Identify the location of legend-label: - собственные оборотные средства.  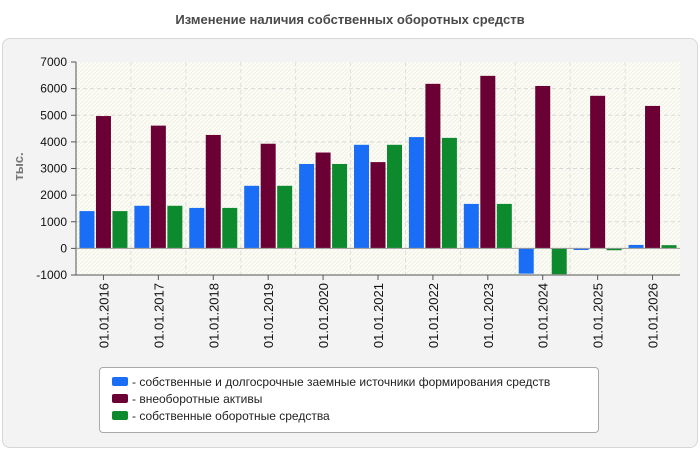
(231, 415).